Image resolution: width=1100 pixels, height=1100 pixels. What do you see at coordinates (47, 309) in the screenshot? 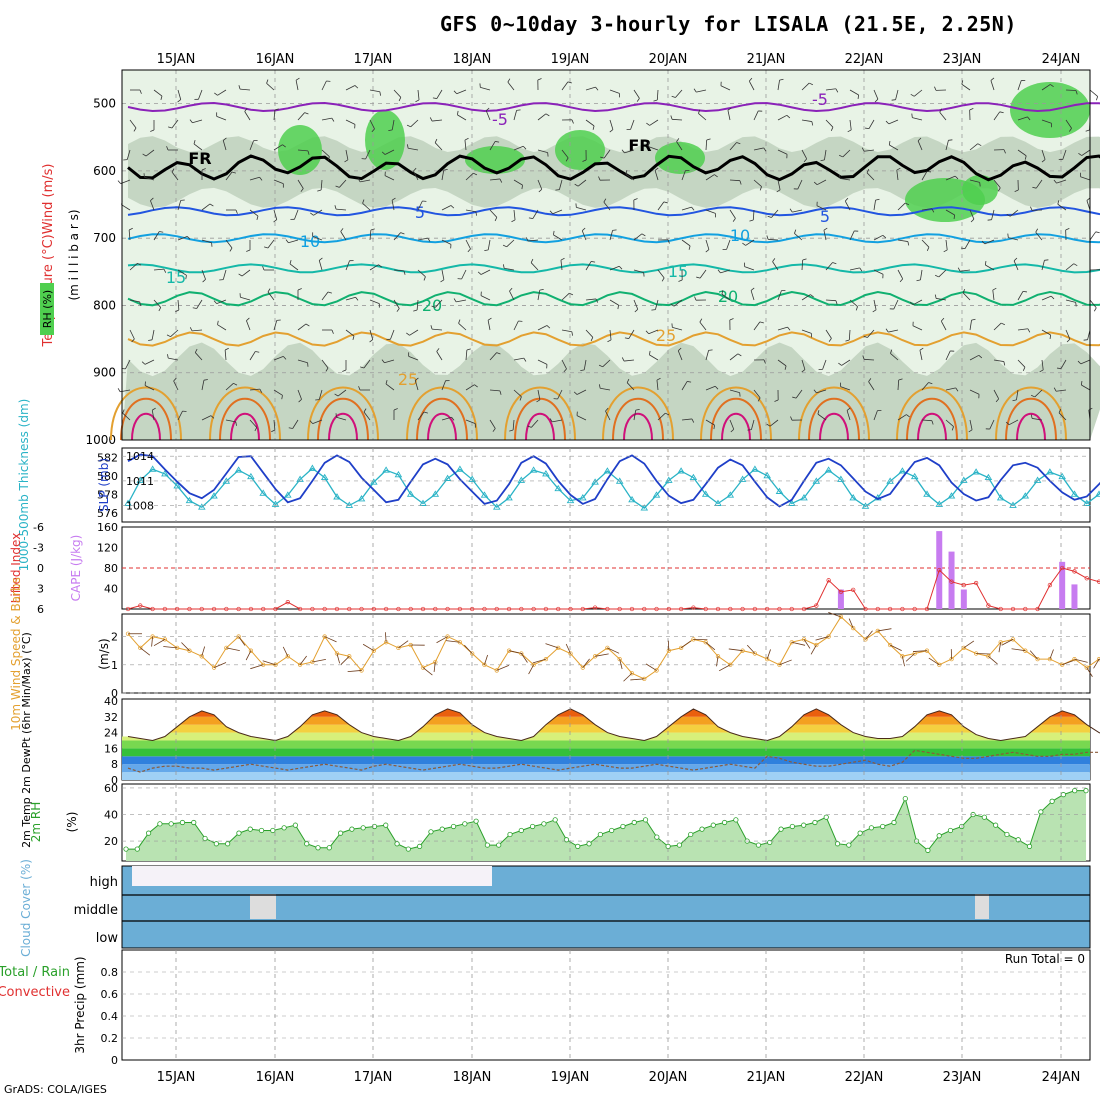
I see `rh-legend-label: RH (%)` at bounding box center [47, 309].